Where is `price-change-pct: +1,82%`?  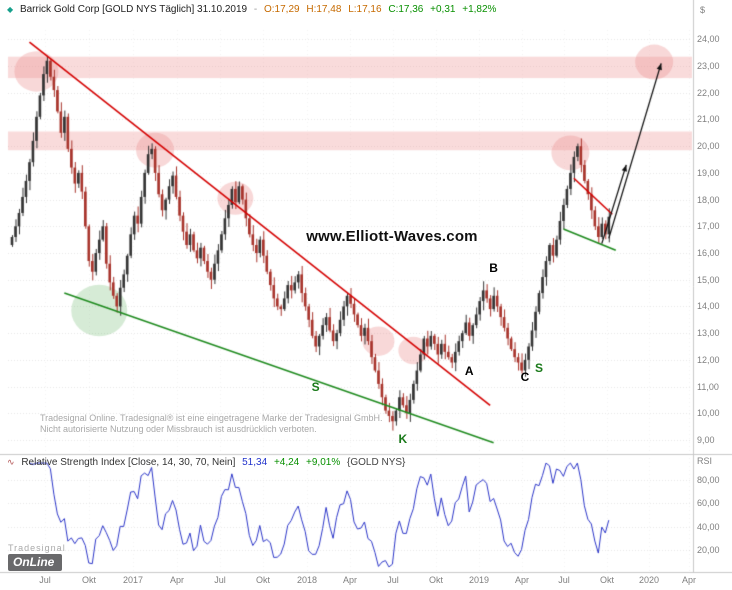
price-change-pct: +1,82% is located at coordinates (479, 9).